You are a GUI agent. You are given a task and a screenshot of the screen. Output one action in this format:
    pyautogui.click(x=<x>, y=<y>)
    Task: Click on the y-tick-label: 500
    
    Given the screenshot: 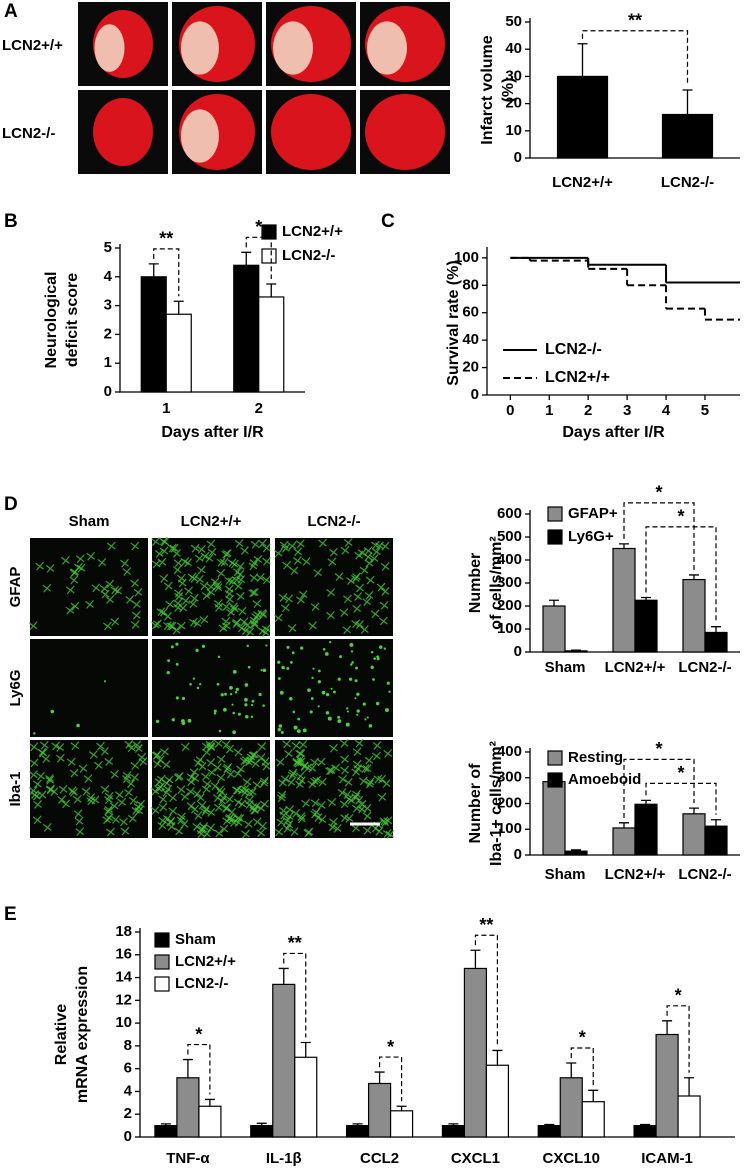 What is the action you would take?
    pyautogui.click(x=509, y=536)
    